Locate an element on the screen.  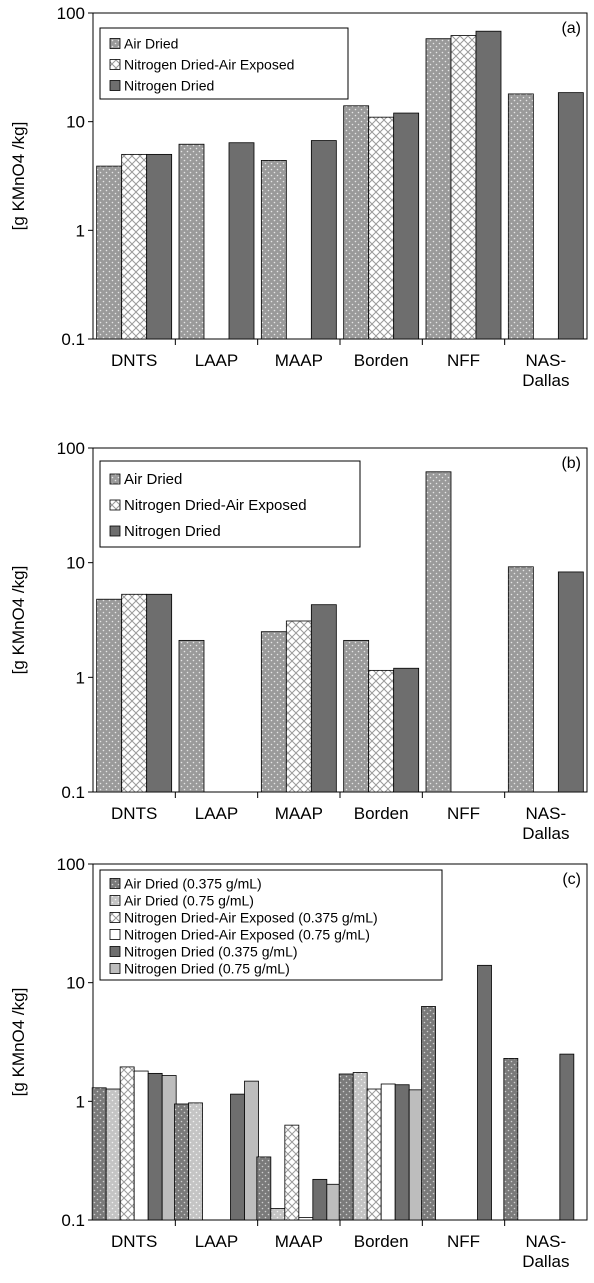
legend-label: Nitrogen Dried-Air Exposed is located at coordinates (215, 505).